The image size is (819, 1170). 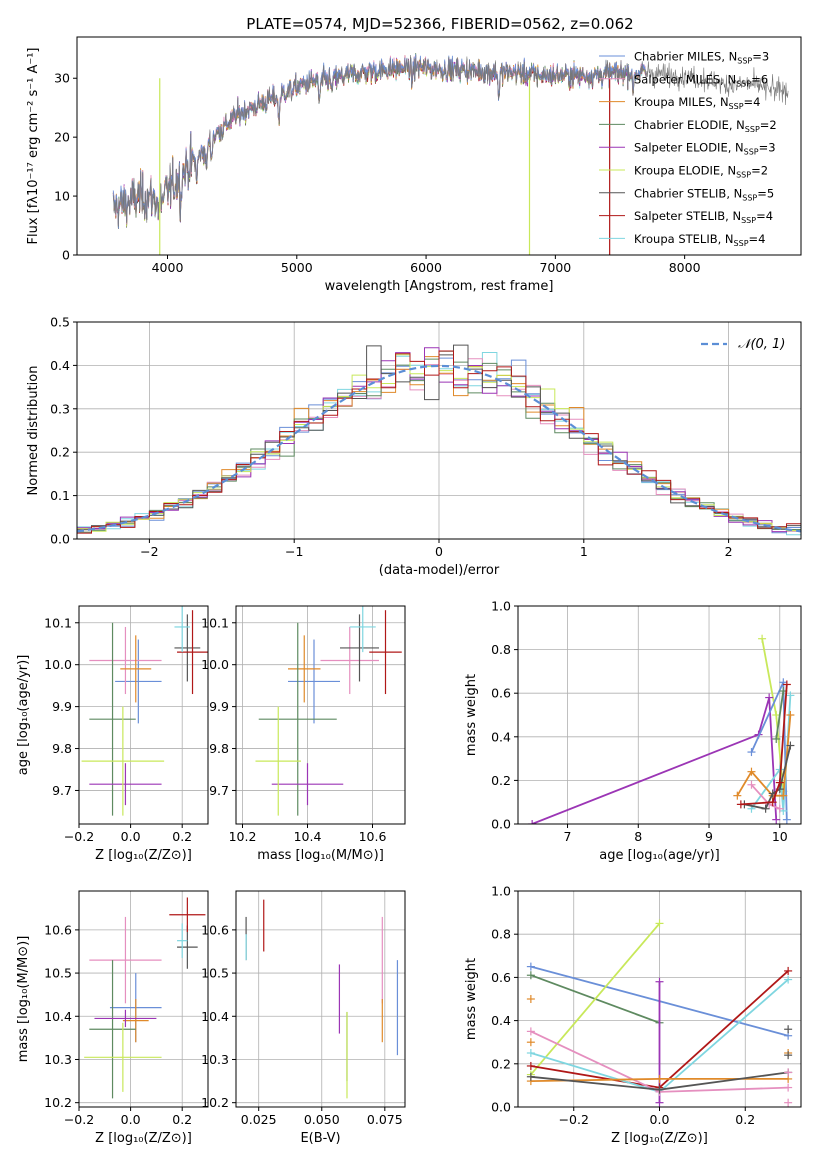 What do you see at coordinates (703, 217) in the screenshot?
I see `legend-label: Salpeter STELIB, NSSP=4` at bounding box center [703, 217].